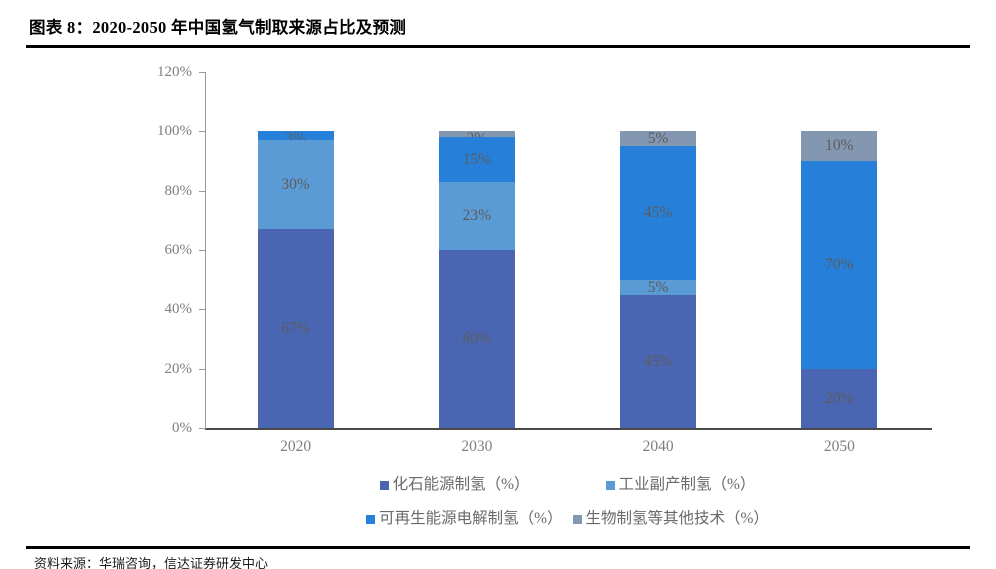 The width and height of the screenshot is (996, 569). I want to click on y-axis-tick-label: 80%, so click(178, 190).